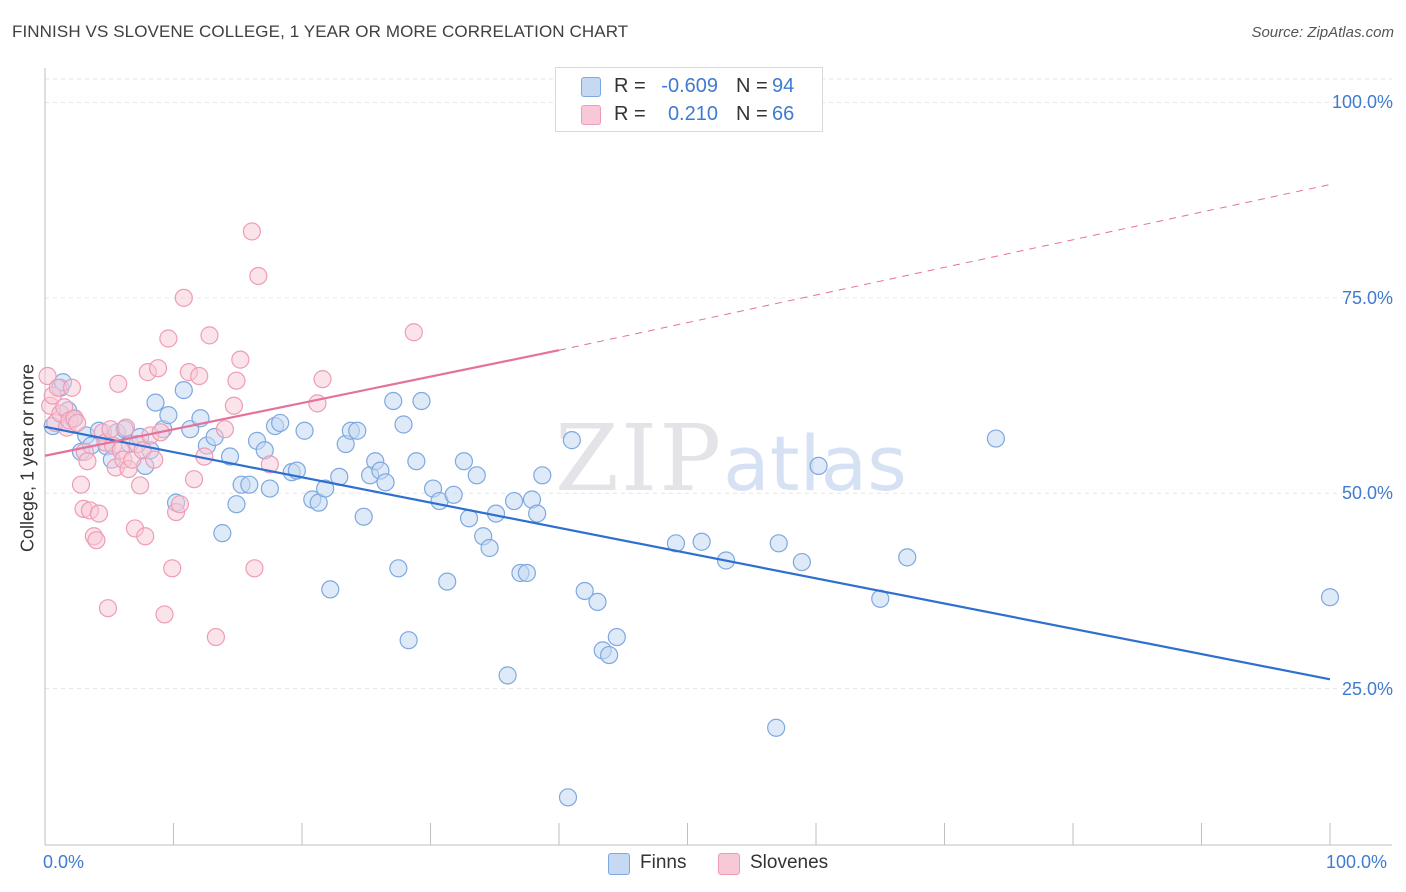  Describe the element at coordinates (729, 864) in the screenshot. I see `legend-swatch-slovenes` at that location.